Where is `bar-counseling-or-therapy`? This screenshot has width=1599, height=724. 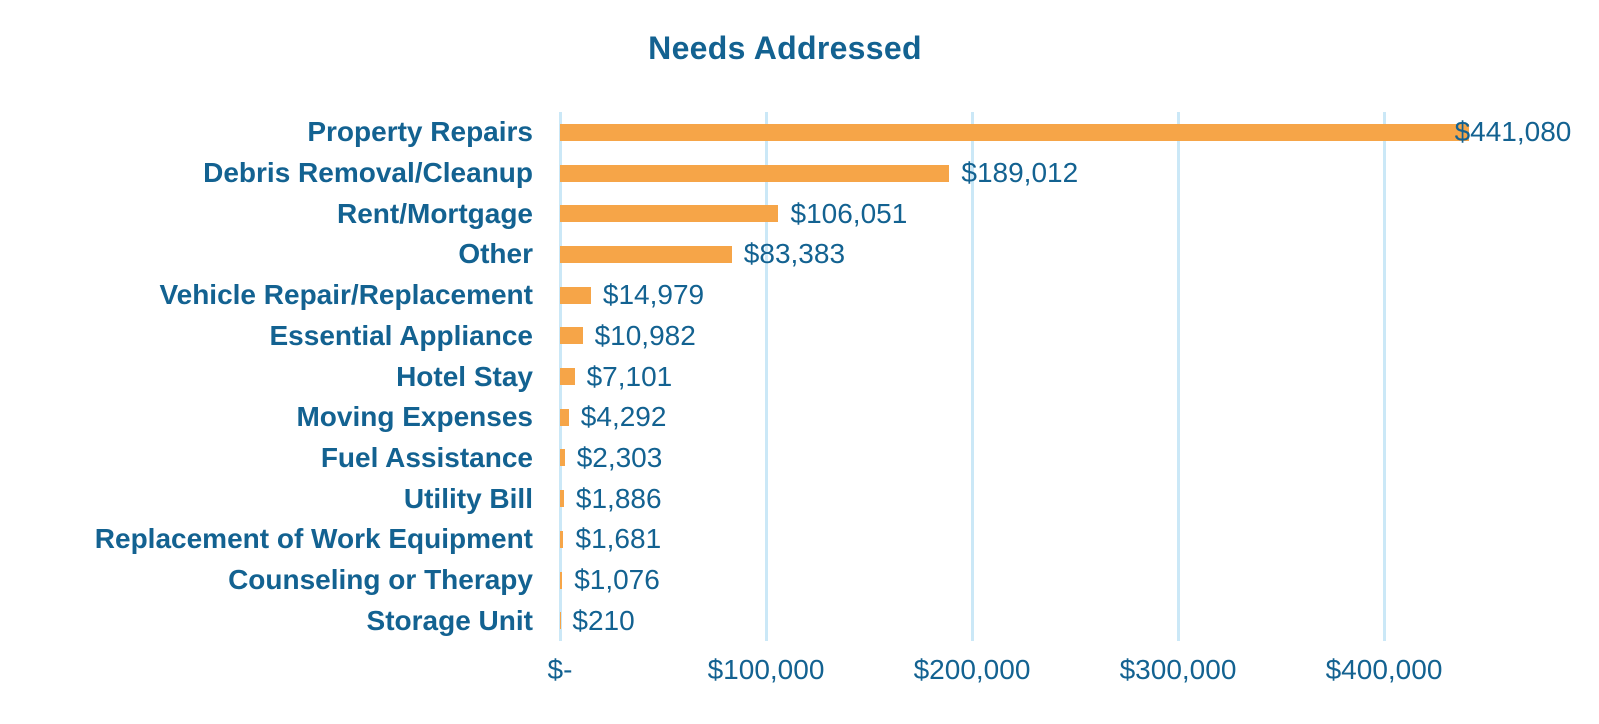
bar-counseling-or-therapy is located at coordinates (561, 580).